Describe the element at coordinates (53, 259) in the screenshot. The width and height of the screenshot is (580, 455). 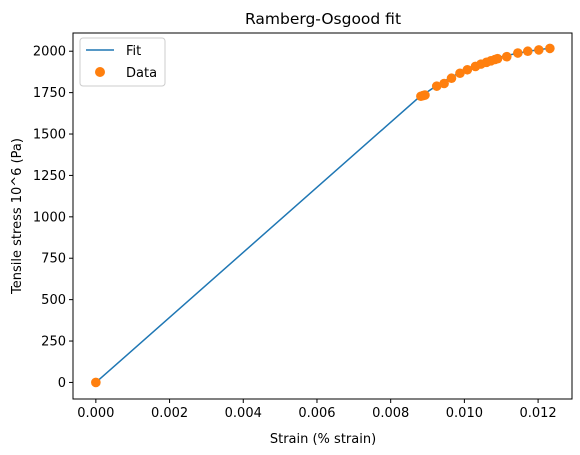
I see `y-tick-label: 750` at that location.